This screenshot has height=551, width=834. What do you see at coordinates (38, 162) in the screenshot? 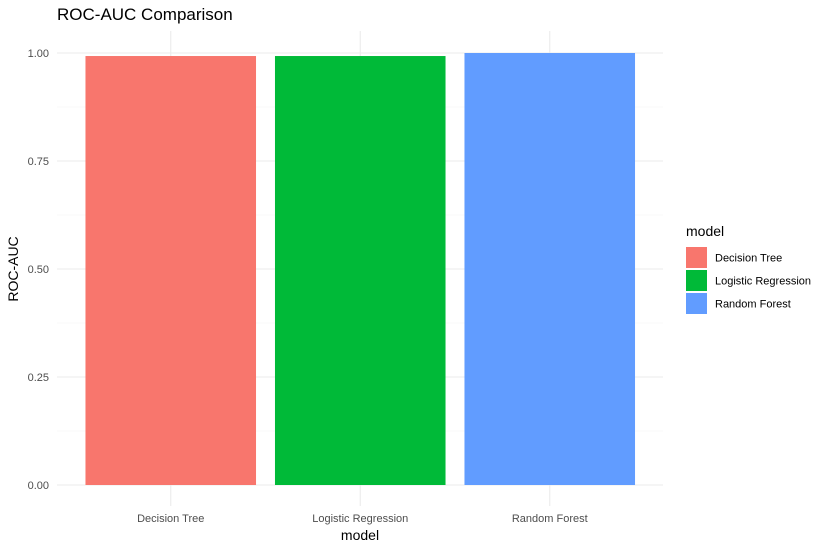
I see `y-tick-label: 0.75` at bounding box center [38, 162].